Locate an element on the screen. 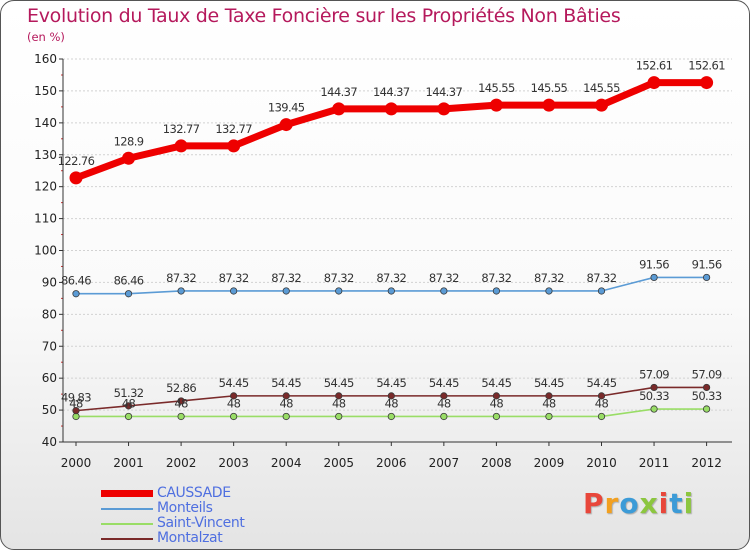 This screenshot has width=750, height=550. x-tick-label: 2001 is located at coordinates (128, 463).